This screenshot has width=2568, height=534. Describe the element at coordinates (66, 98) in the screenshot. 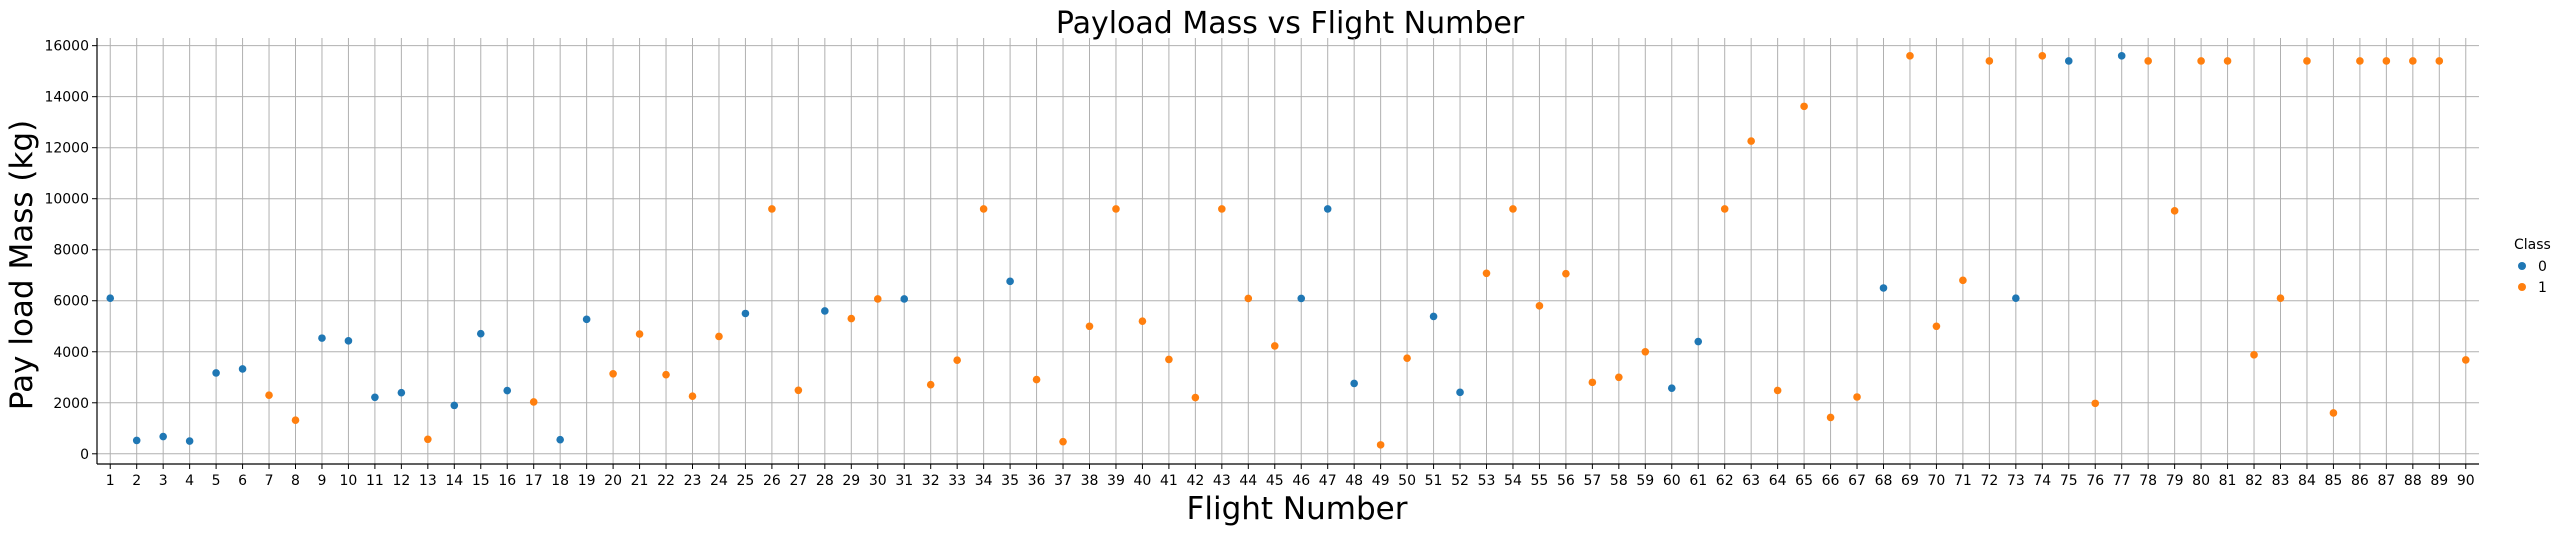

I see `y-tick-label: 14000` at that location.